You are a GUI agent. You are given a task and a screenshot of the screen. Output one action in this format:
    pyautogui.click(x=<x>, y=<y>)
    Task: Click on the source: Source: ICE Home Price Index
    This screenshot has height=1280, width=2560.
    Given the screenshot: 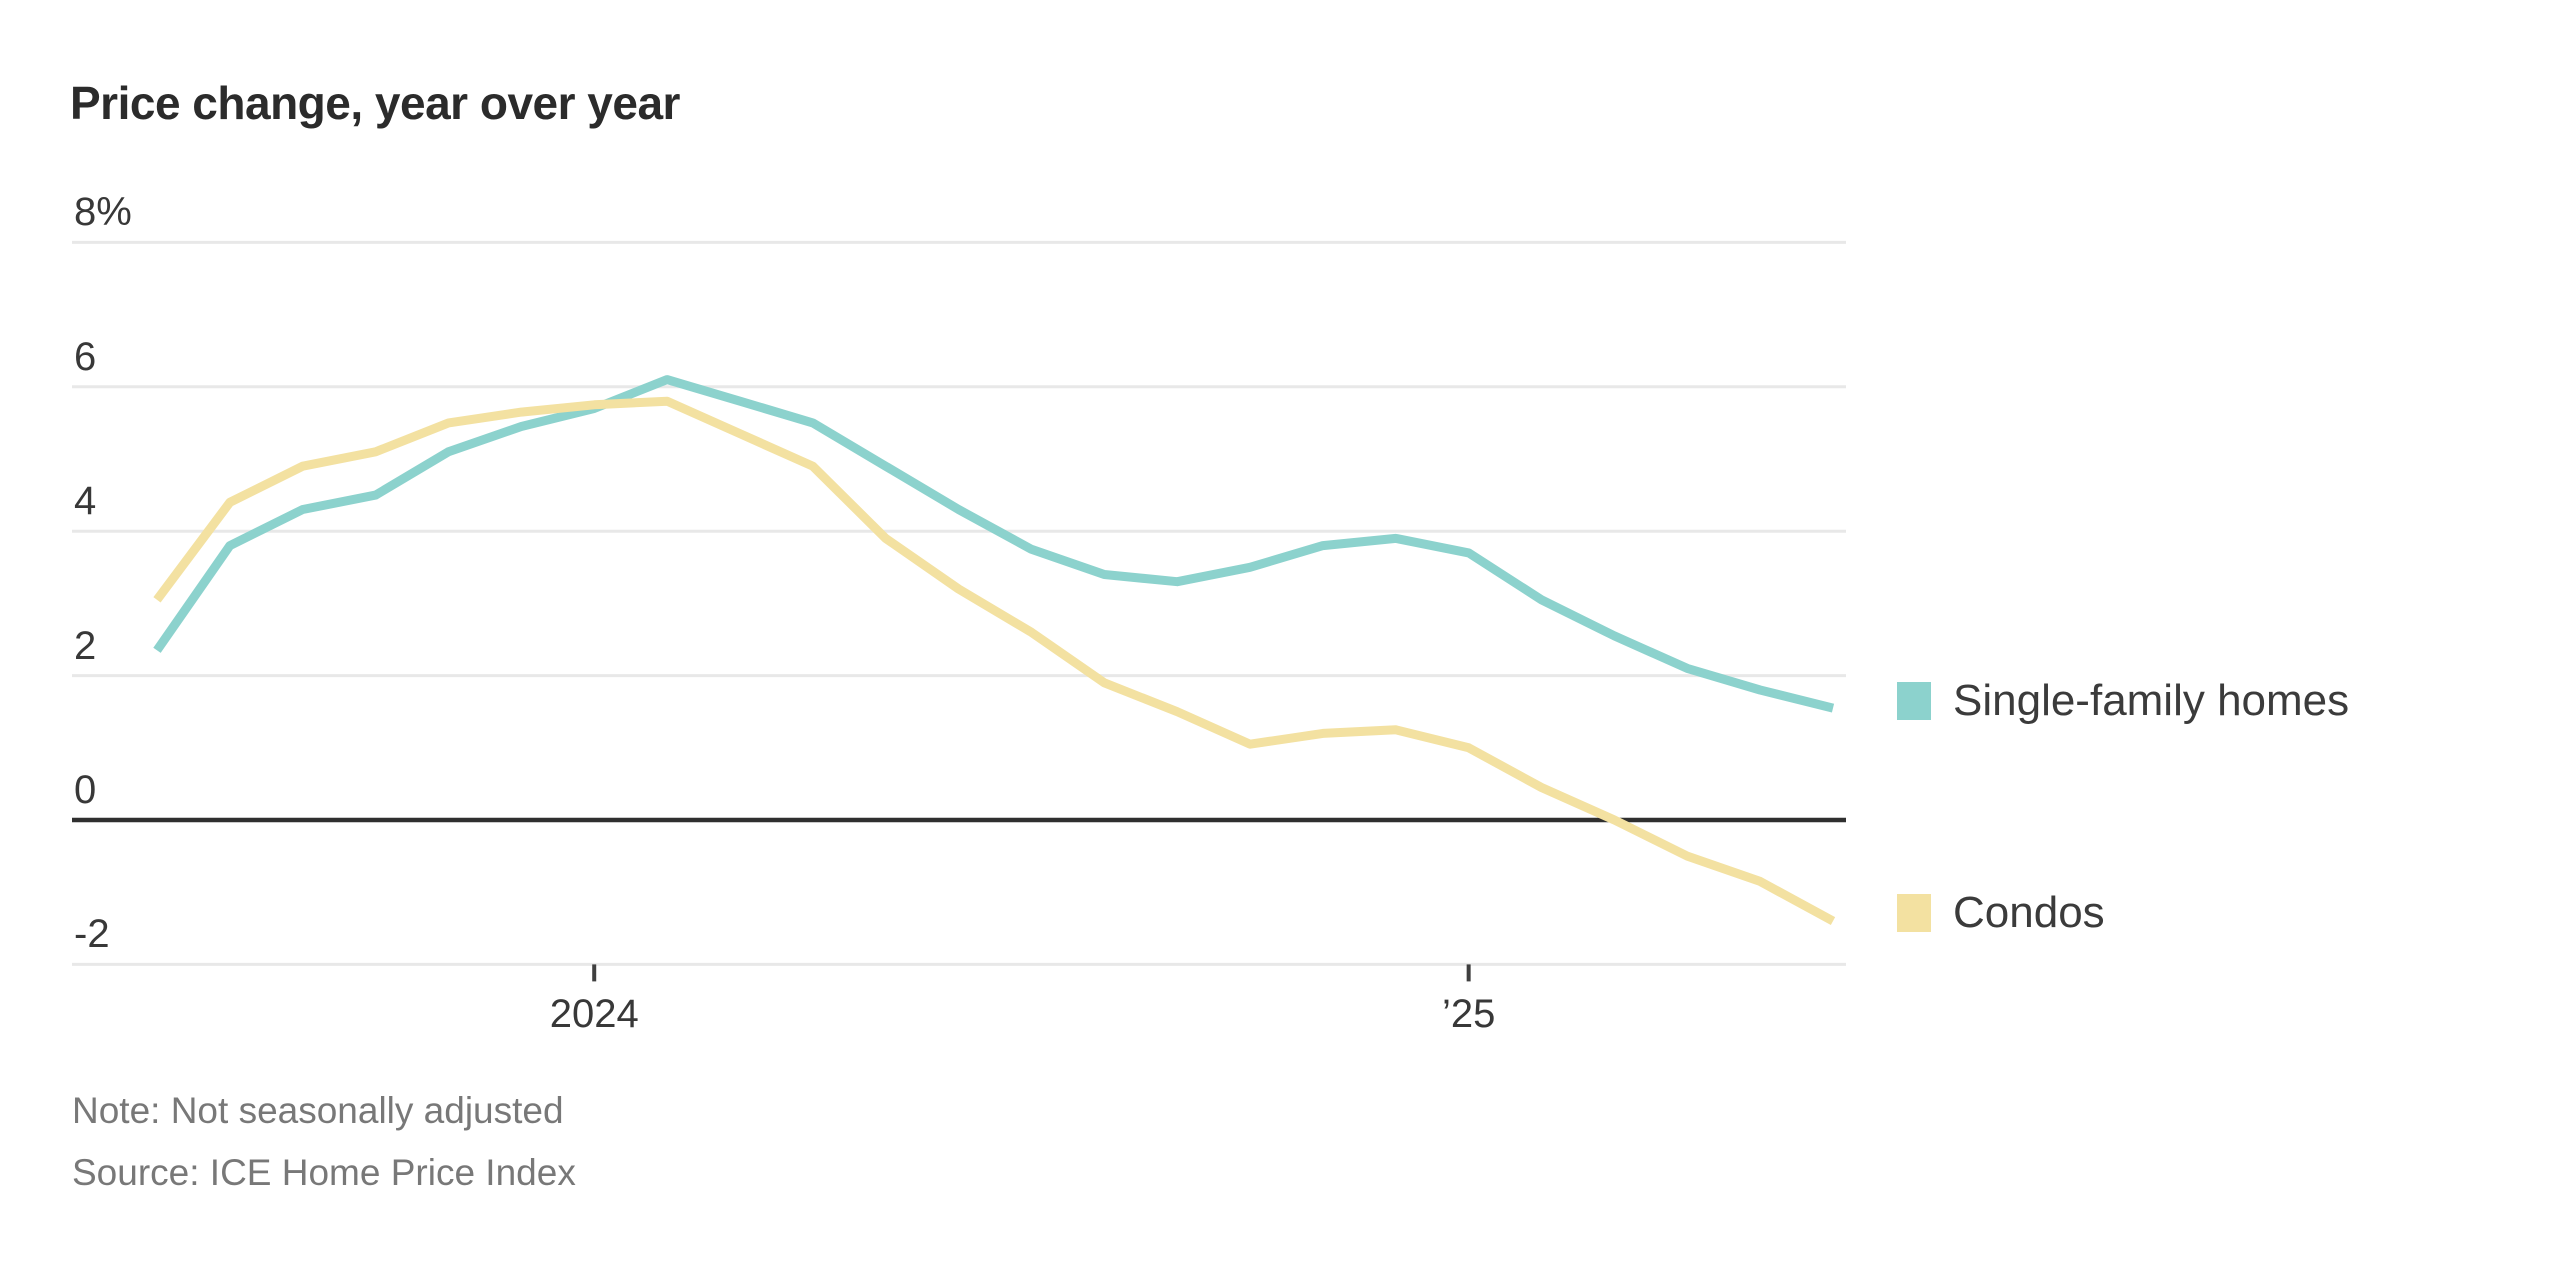 What is the action you would take?
    pyautogui.click(x=324, y=1172)
    